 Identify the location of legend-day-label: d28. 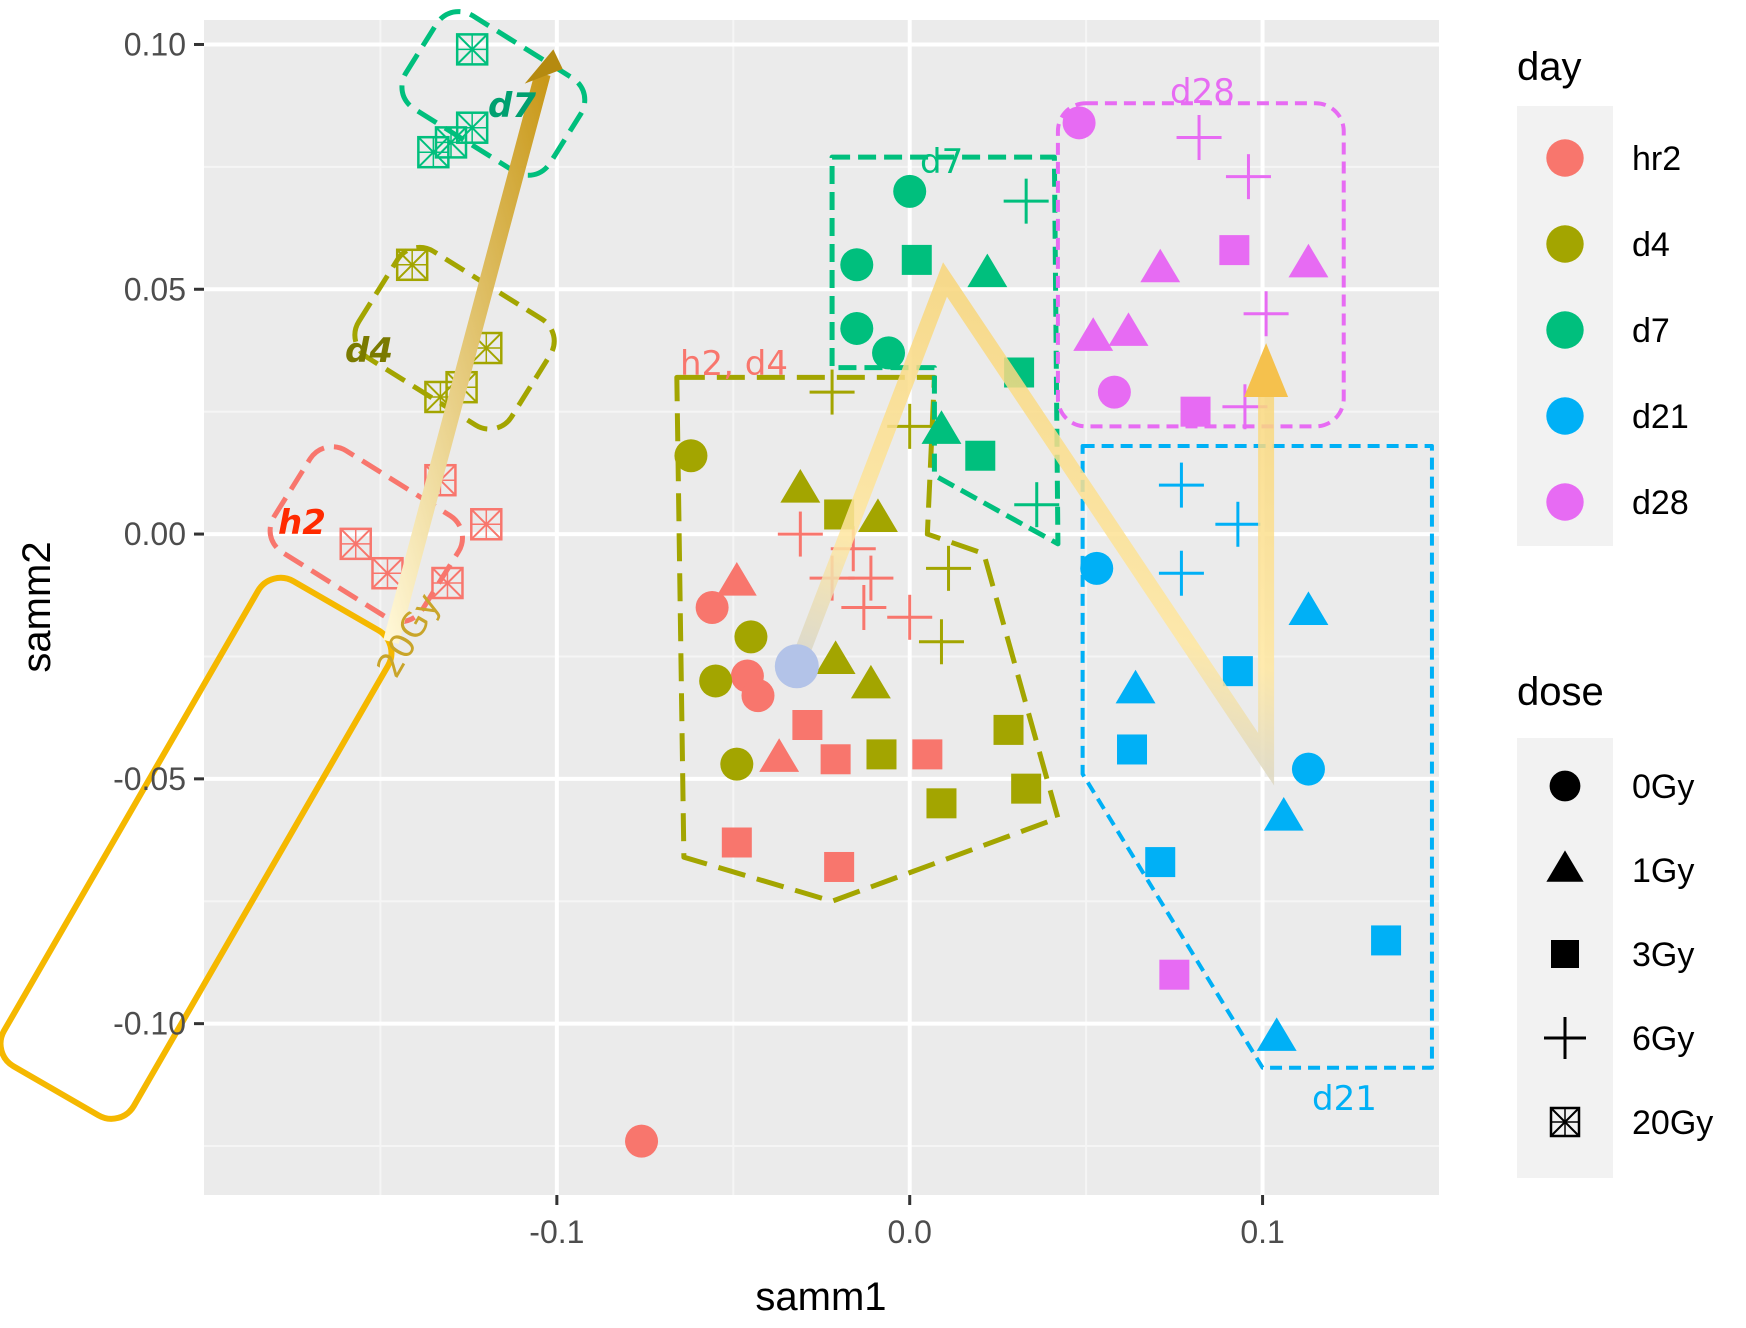
(1660, 503).